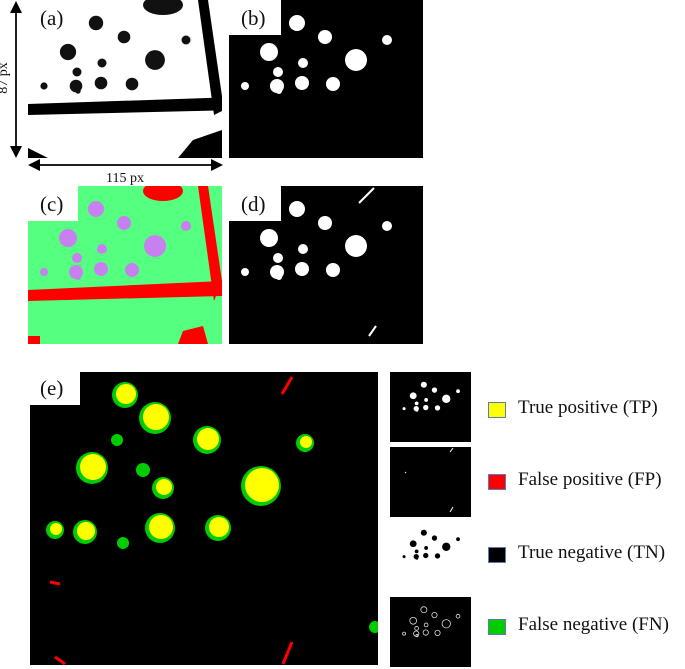  What do you see at coordinates (253, 204) in the screenshot?
I see `panel-d-label: (d)` at bounding box center [253, 204].